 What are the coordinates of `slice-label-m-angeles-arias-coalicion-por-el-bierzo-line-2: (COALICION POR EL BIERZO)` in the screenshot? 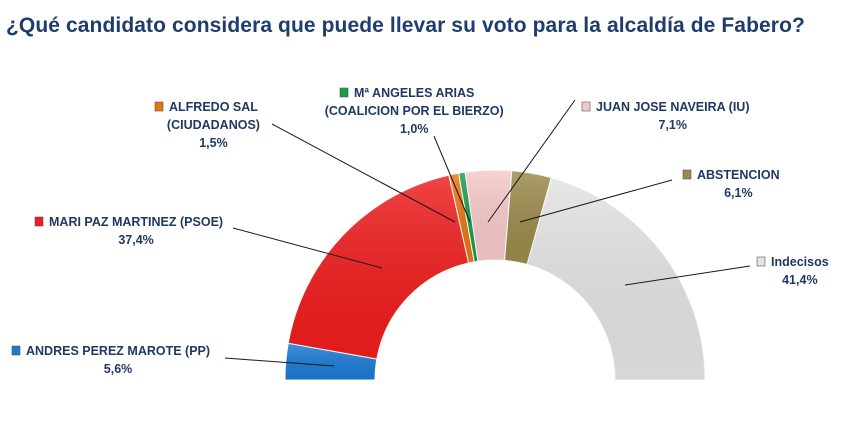 It's located at (414, 111).